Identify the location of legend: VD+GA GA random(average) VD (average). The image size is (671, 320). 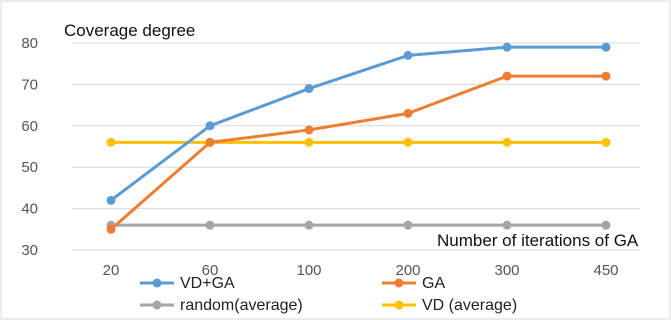
(328, 294).